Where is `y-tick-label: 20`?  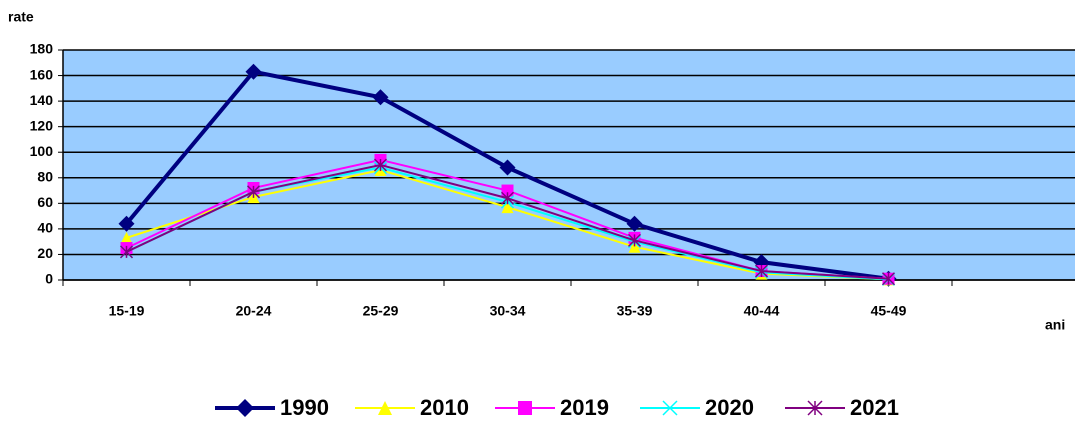
y-tick-label: 20 is located at coordinates (45, 253).